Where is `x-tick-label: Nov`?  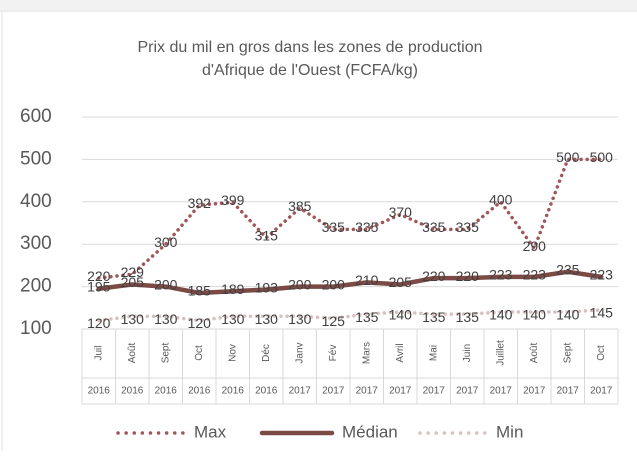
x-tick-label: Nov is located at coordinates (232, 353).